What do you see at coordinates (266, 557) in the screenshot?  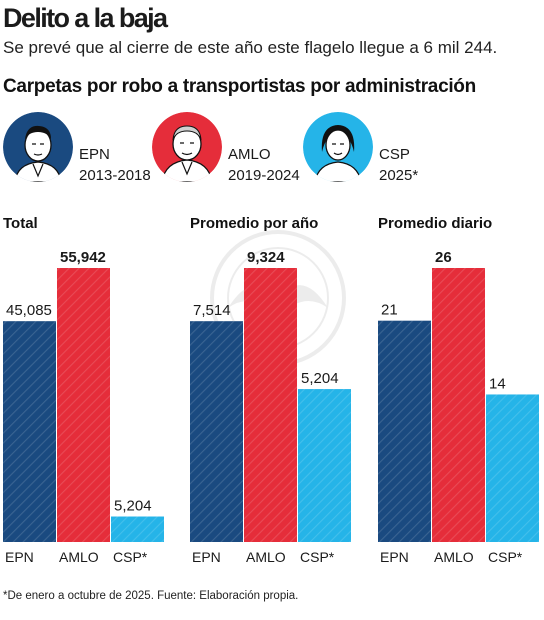 I see `category-label-promedio-anual-amlo: AMLO` at bounding box center [266, 557].